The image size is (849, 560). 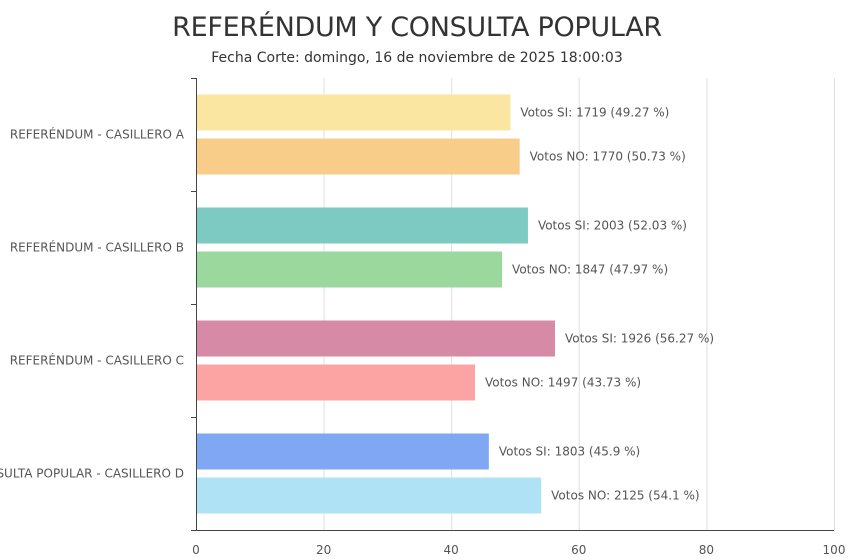 What do you see at coordinates (323, 550) in the screenshot?
I see `x-tick-label: 20` at bounding box center [323, 550].